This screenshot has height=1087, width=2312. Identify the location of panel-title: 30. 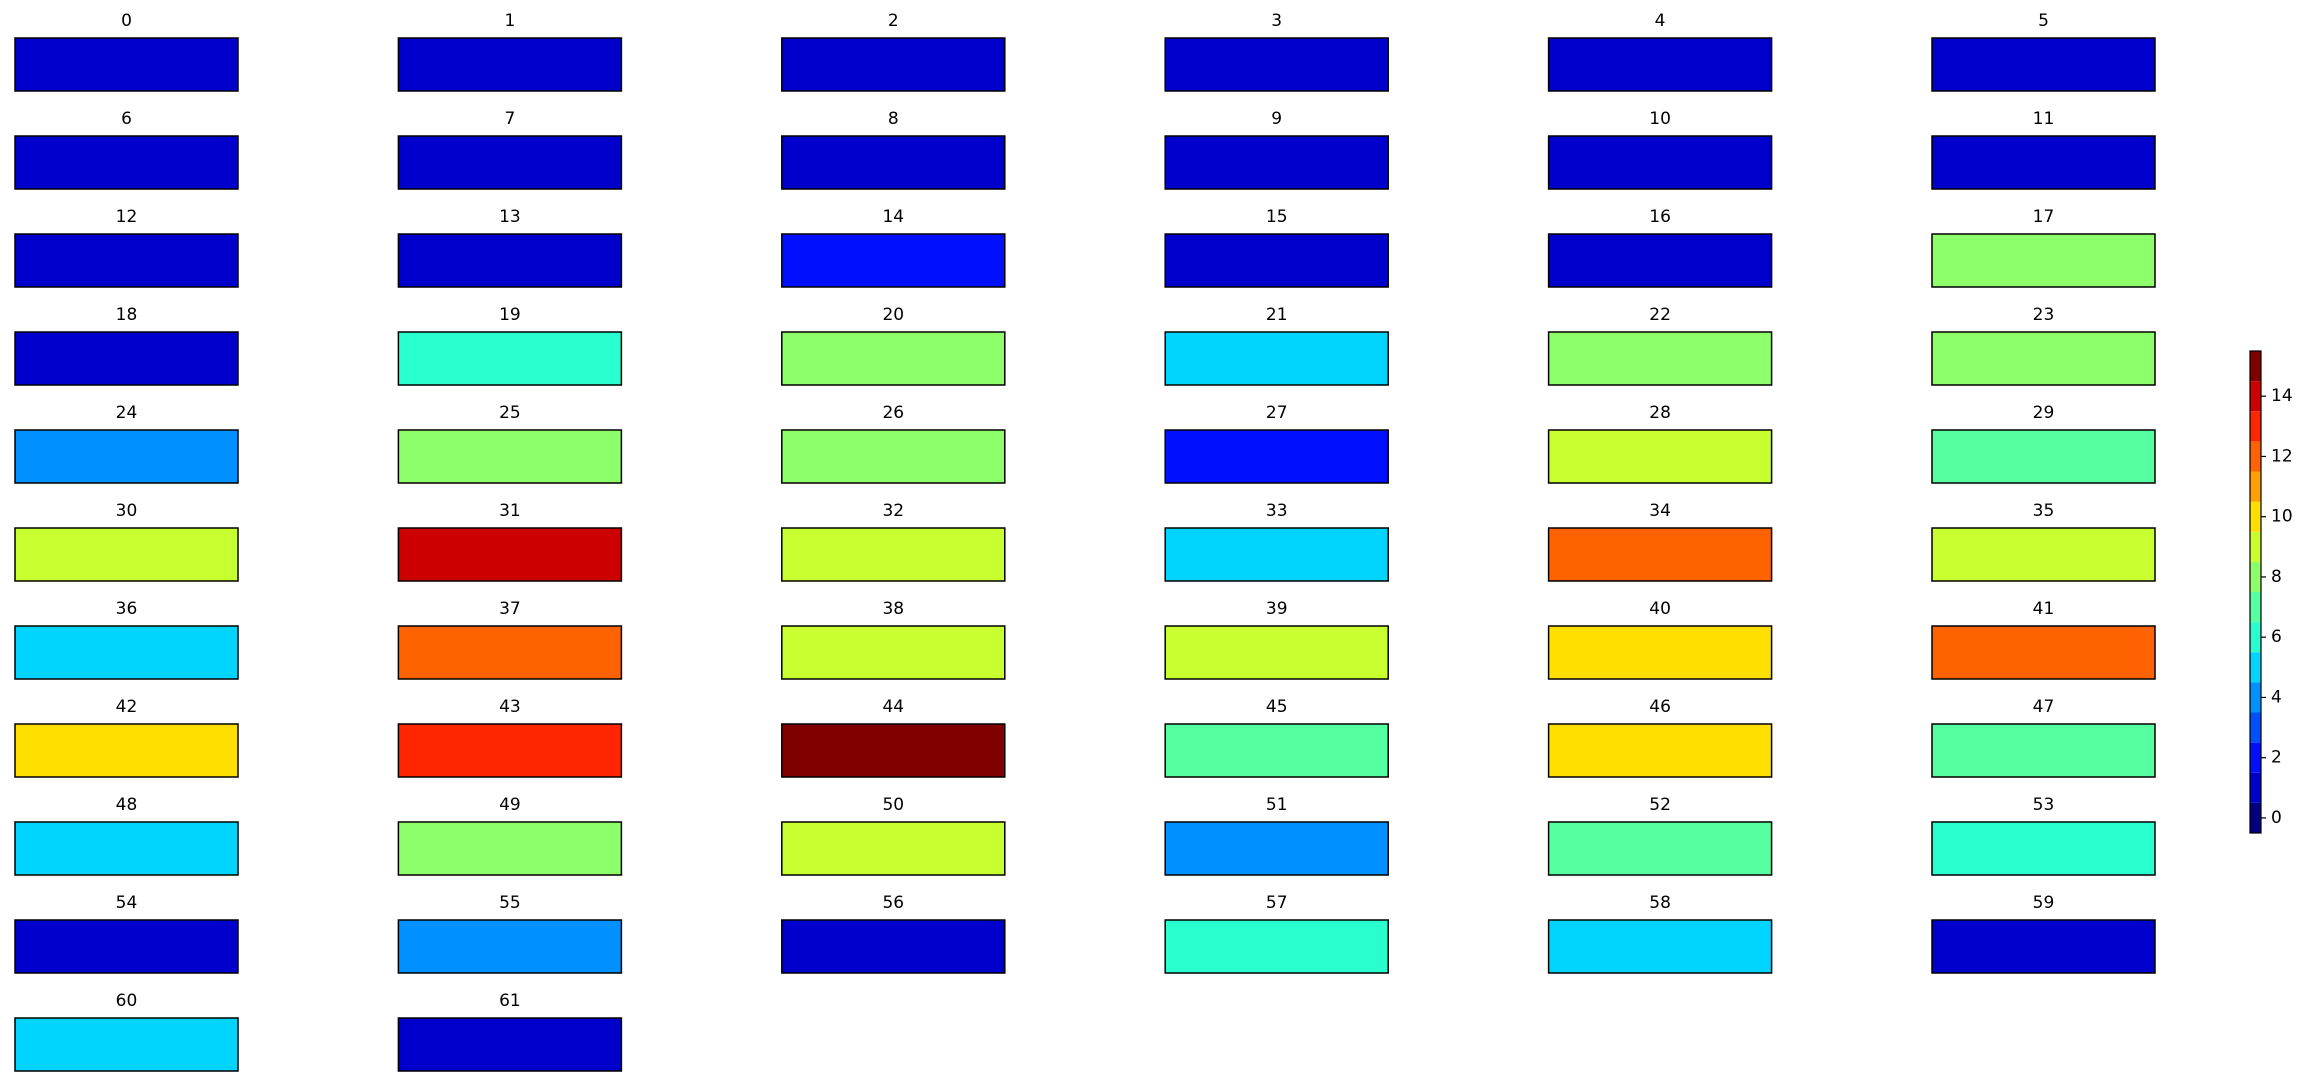
(127, 511).